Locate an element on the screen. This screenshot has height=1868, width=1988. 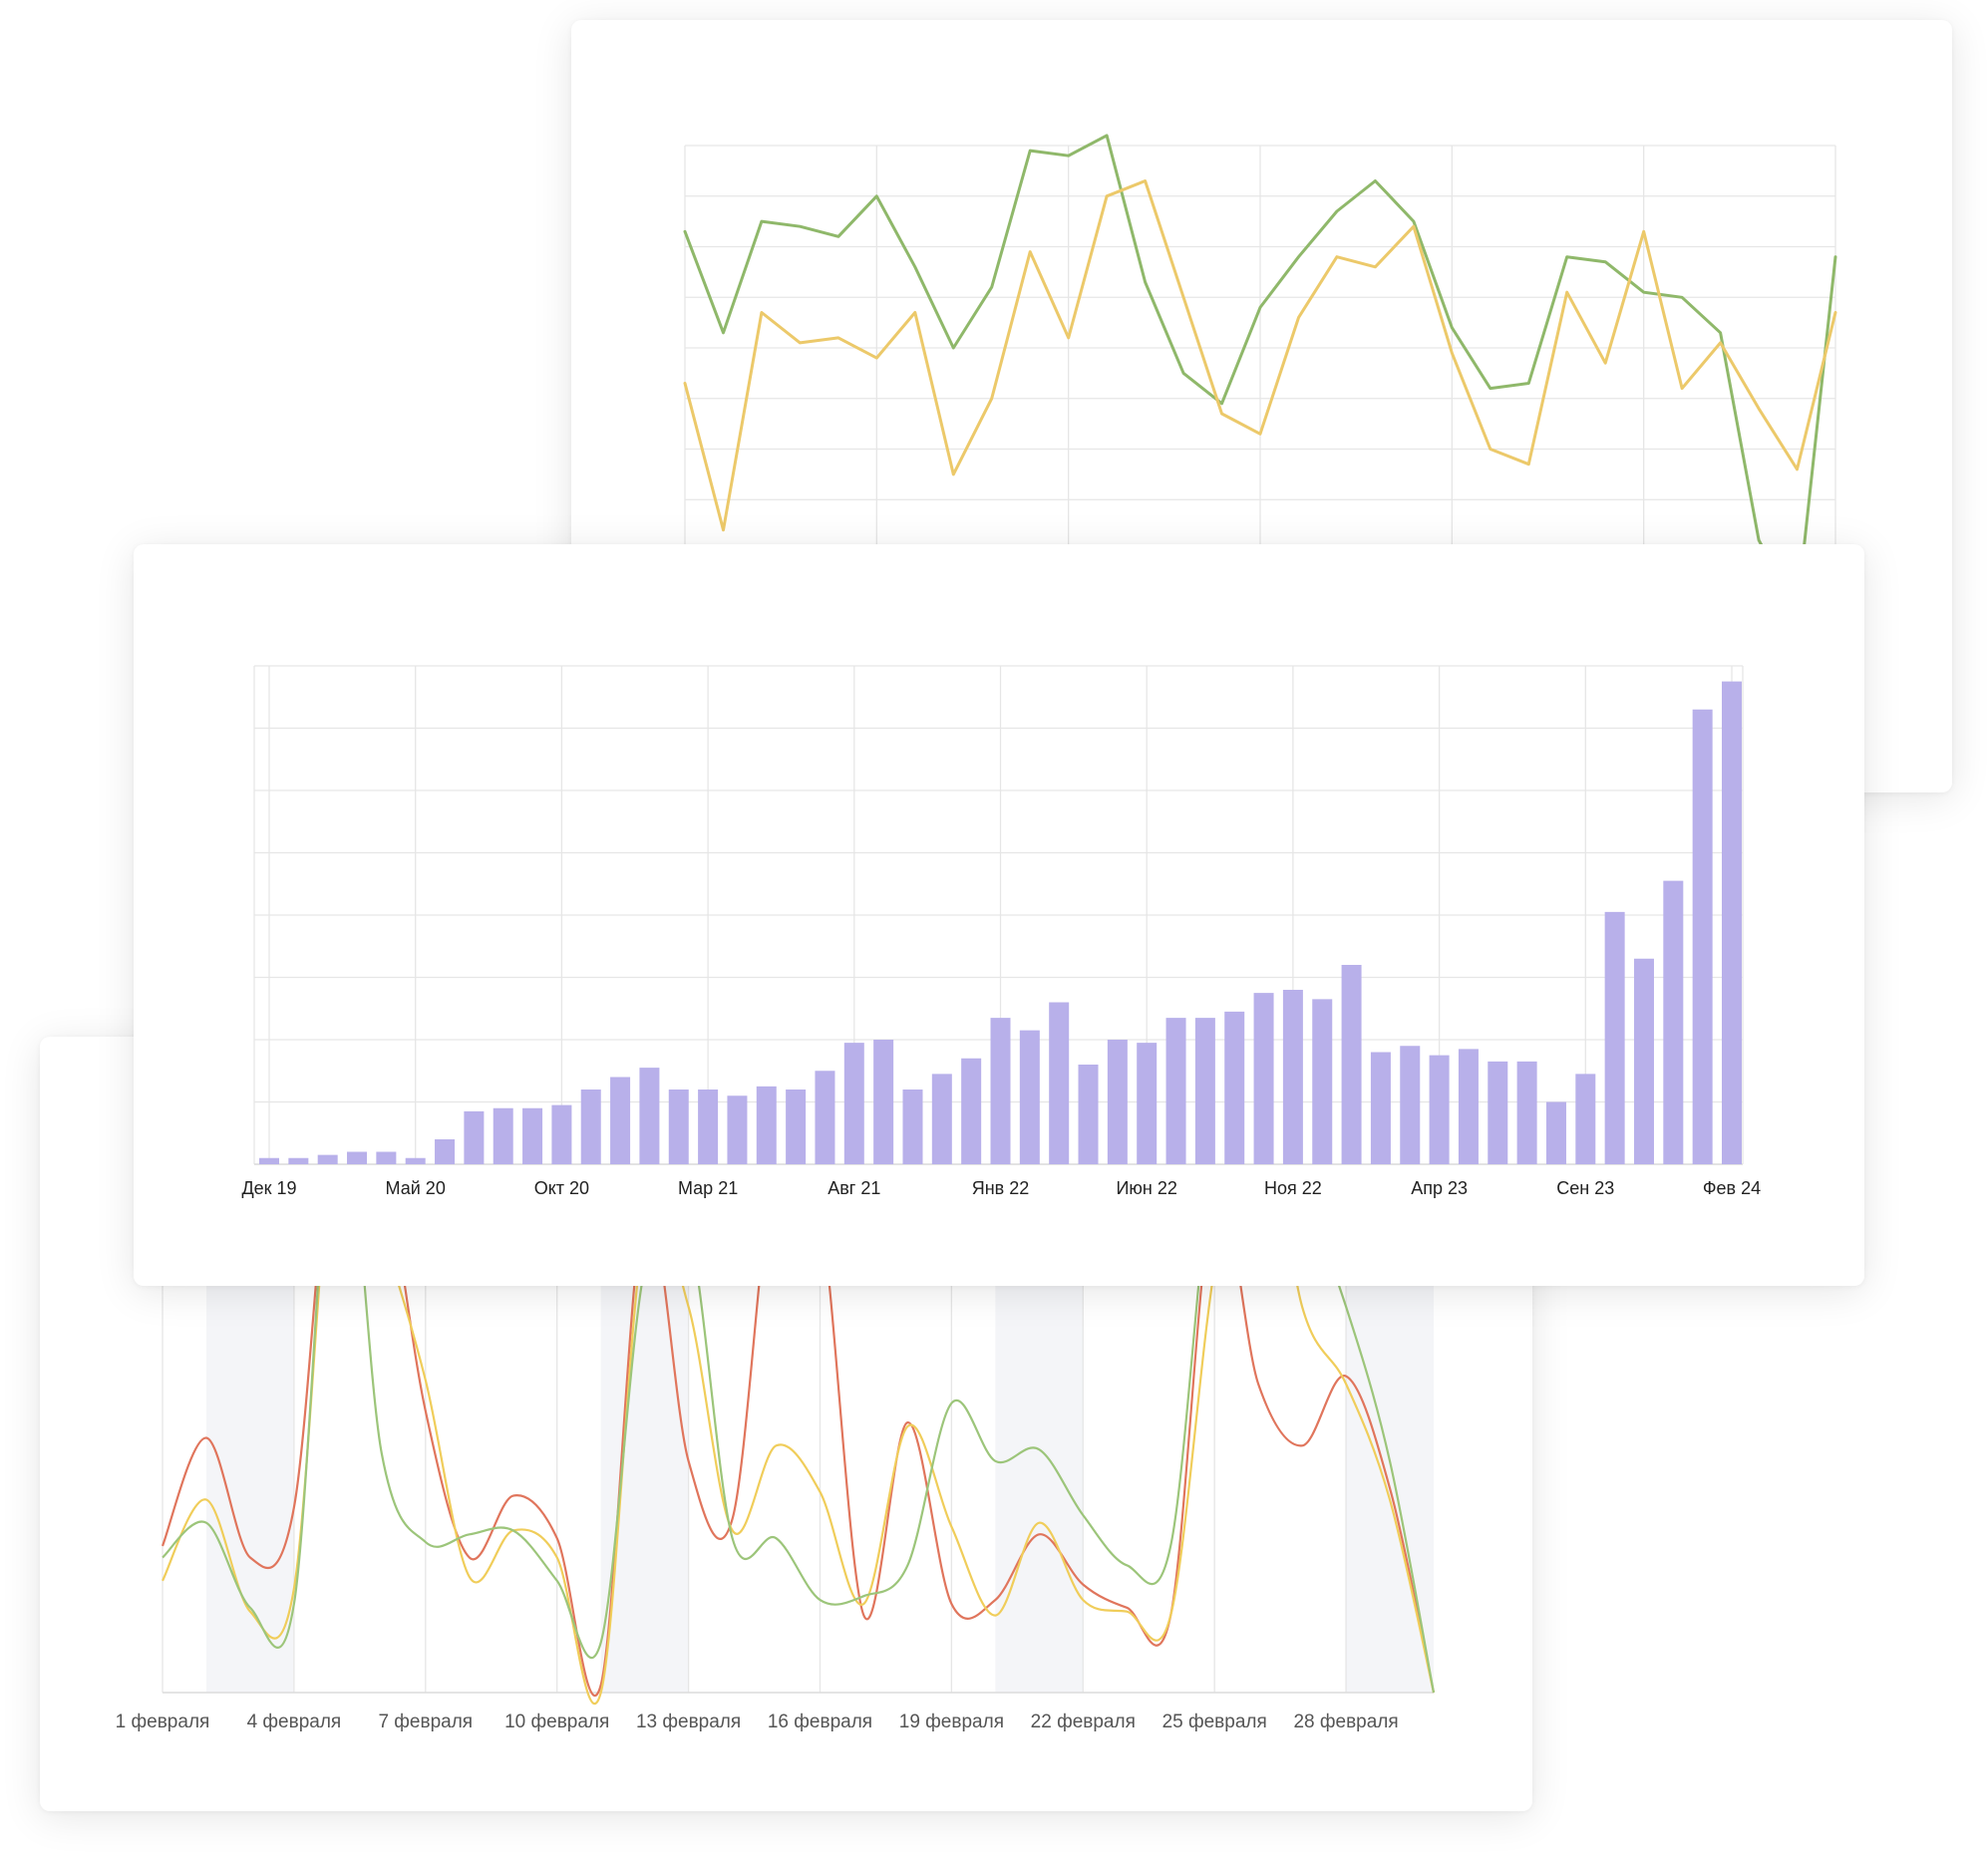
x-tick-label: 22 февраля is located at coordinates (1083, 1722).